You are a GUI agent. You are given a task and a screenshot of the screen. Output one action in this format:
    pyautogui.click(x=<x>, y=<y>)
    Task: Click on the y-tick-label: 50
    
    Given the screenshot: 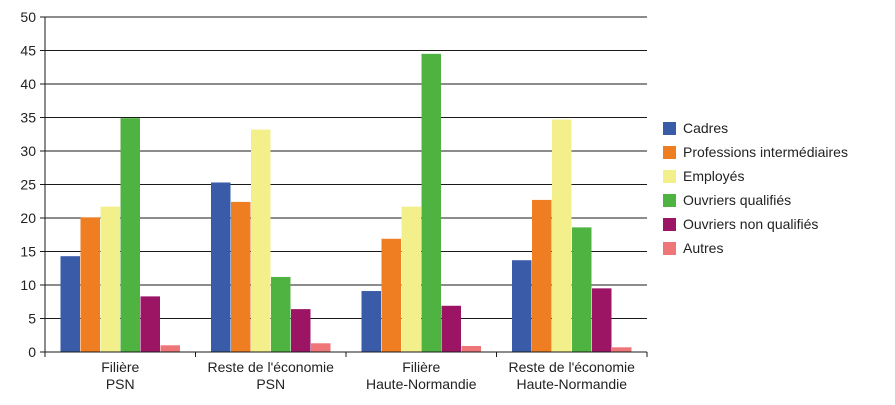 What is the action you would take?
    pyautogui.click(x=28, y=17)
    